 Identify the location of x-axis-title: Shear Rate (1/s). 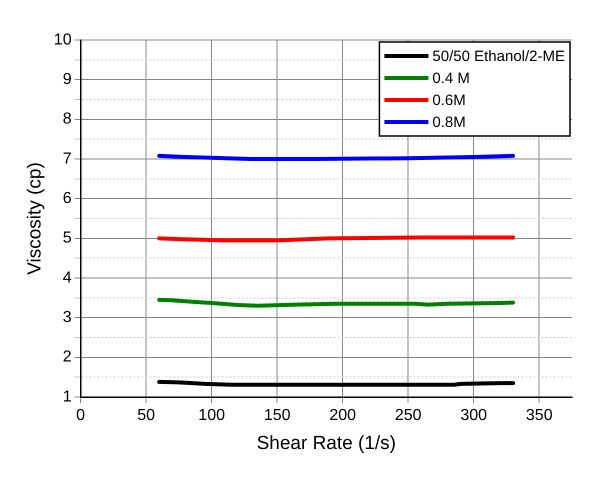
(326, 443).